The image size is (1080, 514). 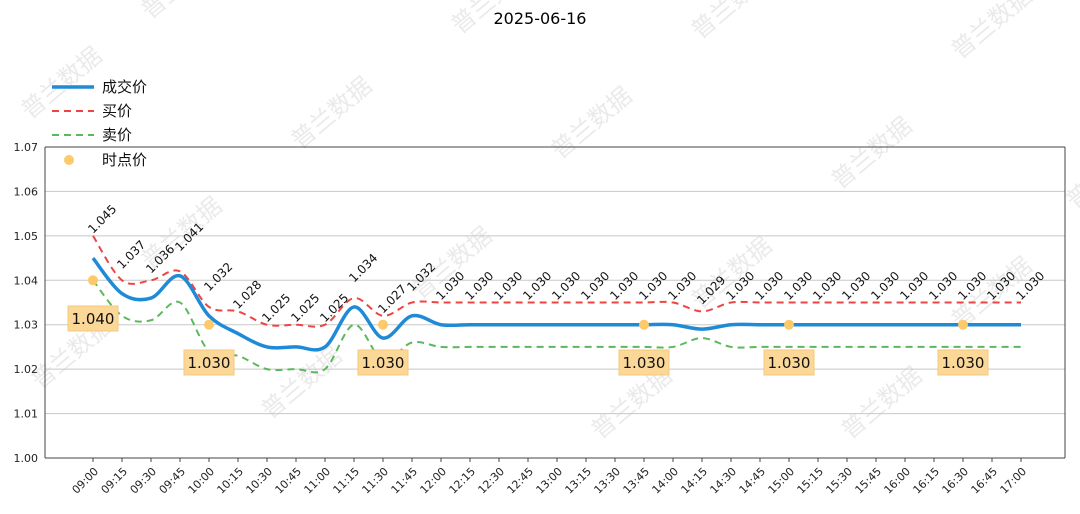 I want to click on legend-swatch-point, so click(x=69, y=160).